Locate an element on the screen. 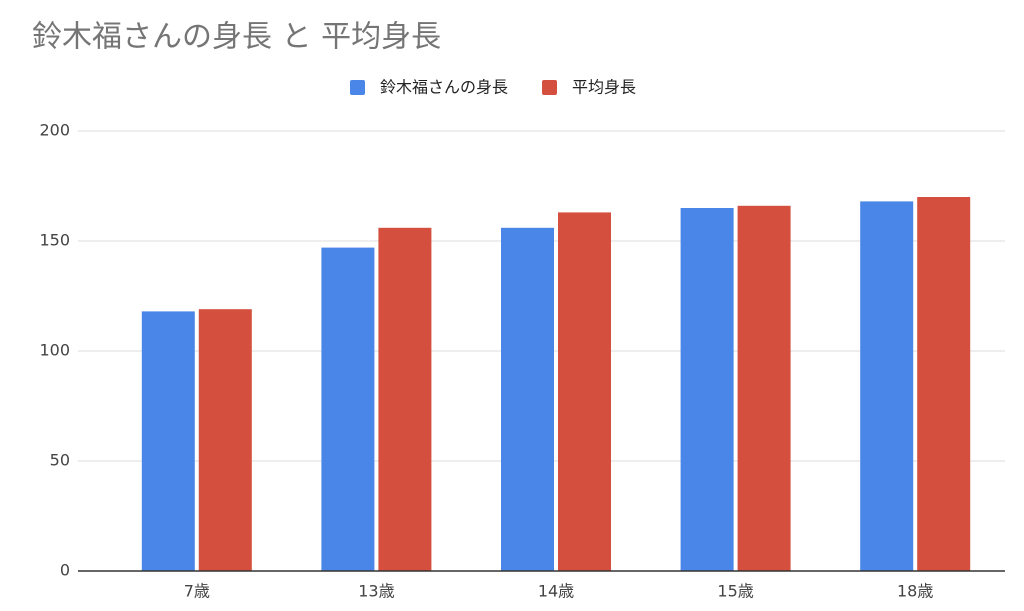 The image size is (1024, 611). y-tick-label: 50 is located at coordinates (60, 460).